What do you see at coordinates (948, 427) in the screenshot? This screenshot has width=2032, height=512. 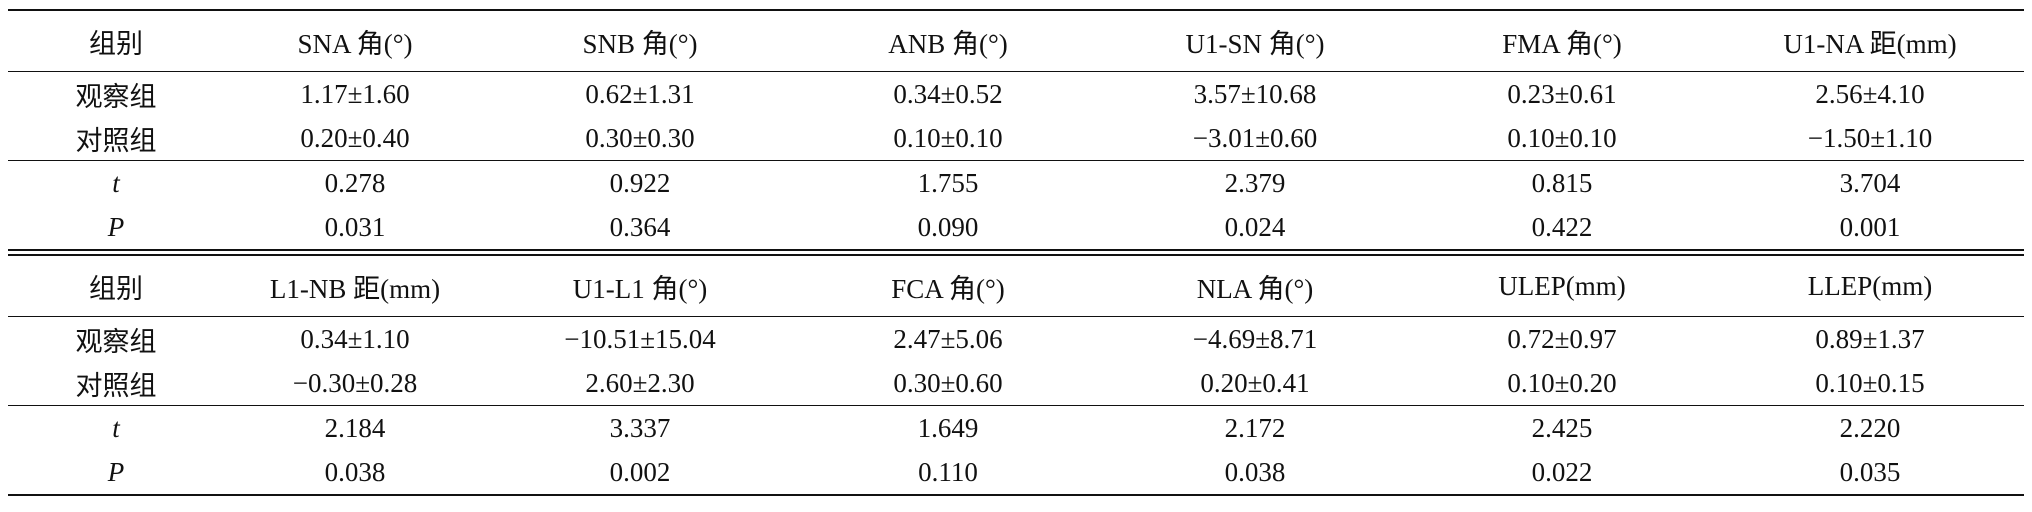 I see `data-cell: 1.649` at bounding box center [948, 427].